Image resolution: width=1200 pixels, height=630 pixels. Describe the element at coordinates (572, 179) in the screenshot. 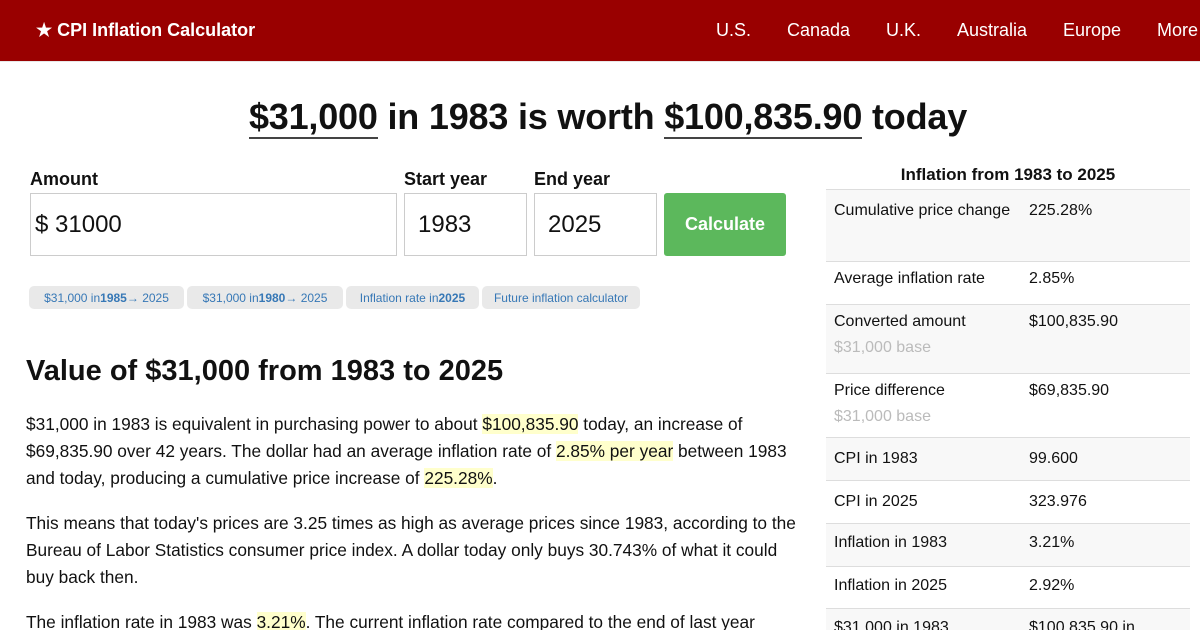

I see `end-year-label: End year` at that location.